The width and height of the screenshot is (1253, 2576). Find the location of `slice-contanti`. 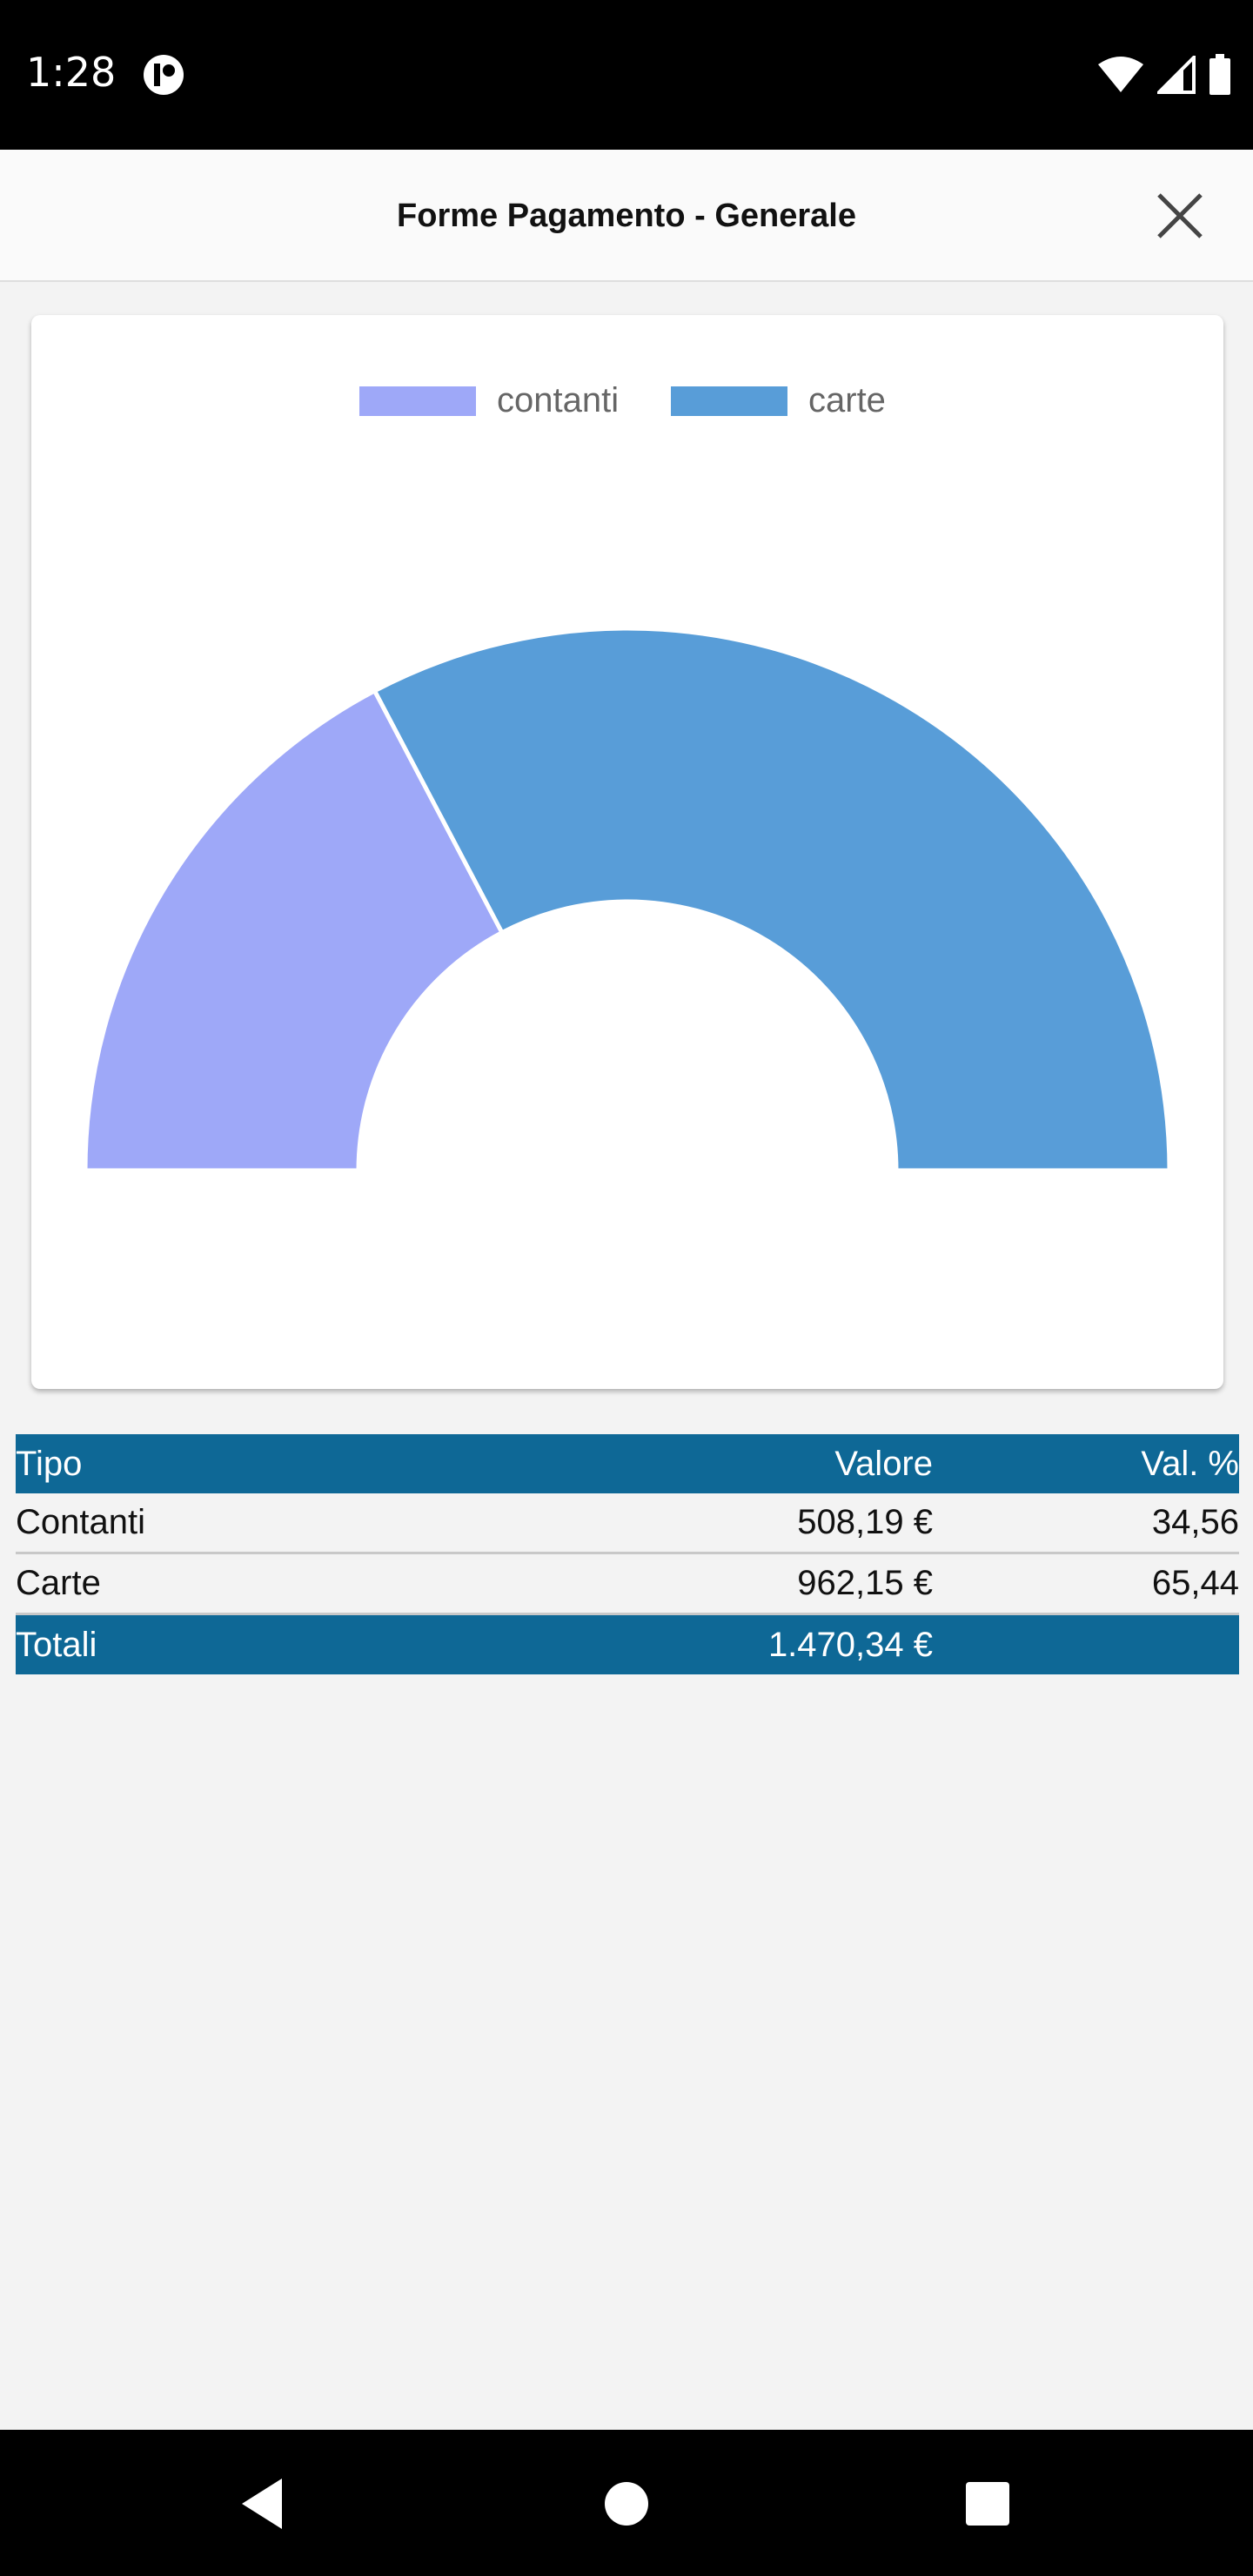

slice-contanti is located at coordinates (294, 931).